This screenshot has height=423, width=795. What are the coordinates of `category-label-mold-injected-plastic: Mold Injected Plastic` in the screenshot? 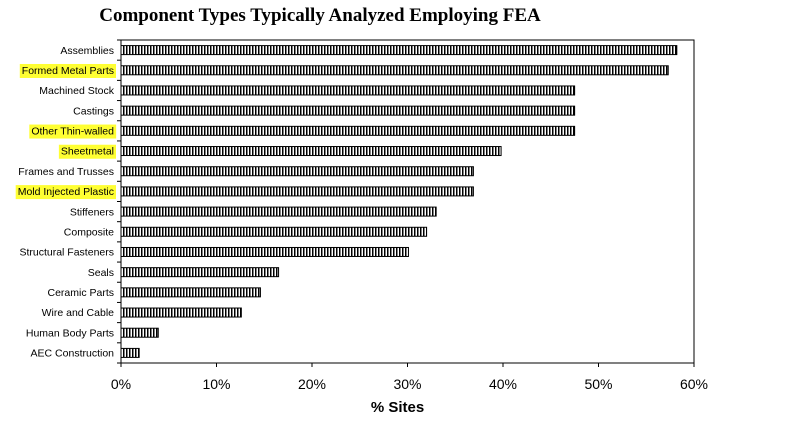 It's located at (66, 192).